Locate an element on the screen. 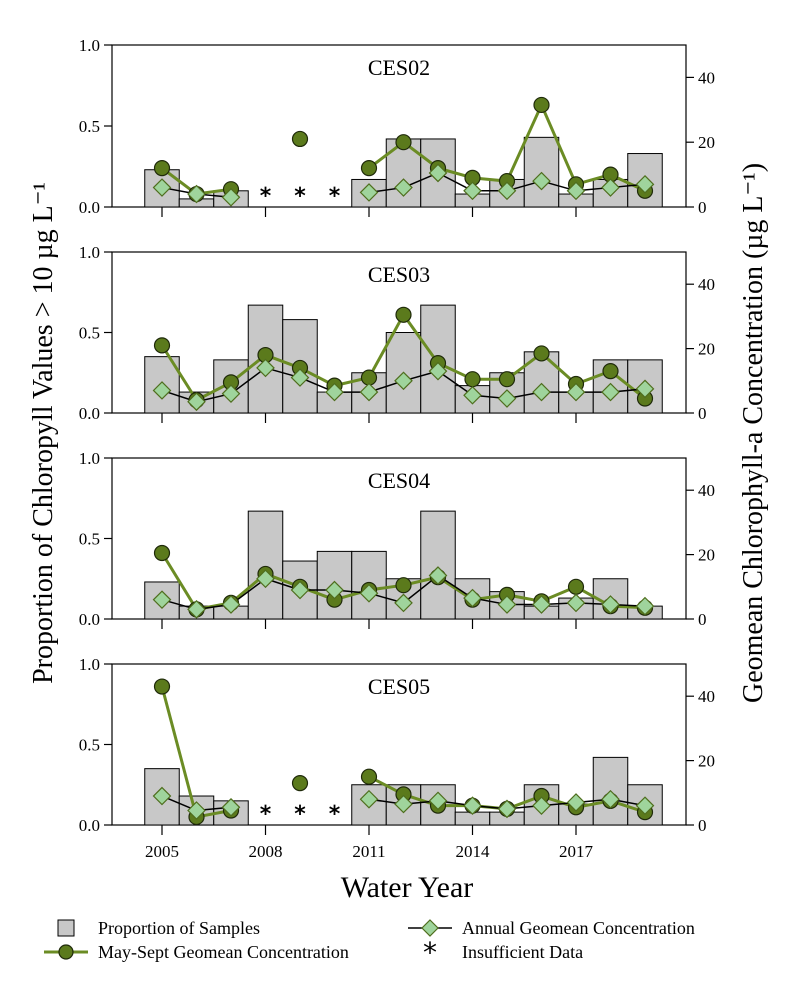 The image size is (800, 1000). legend-label: Annual Geomean Concentration is located at coordinates (578, 928).